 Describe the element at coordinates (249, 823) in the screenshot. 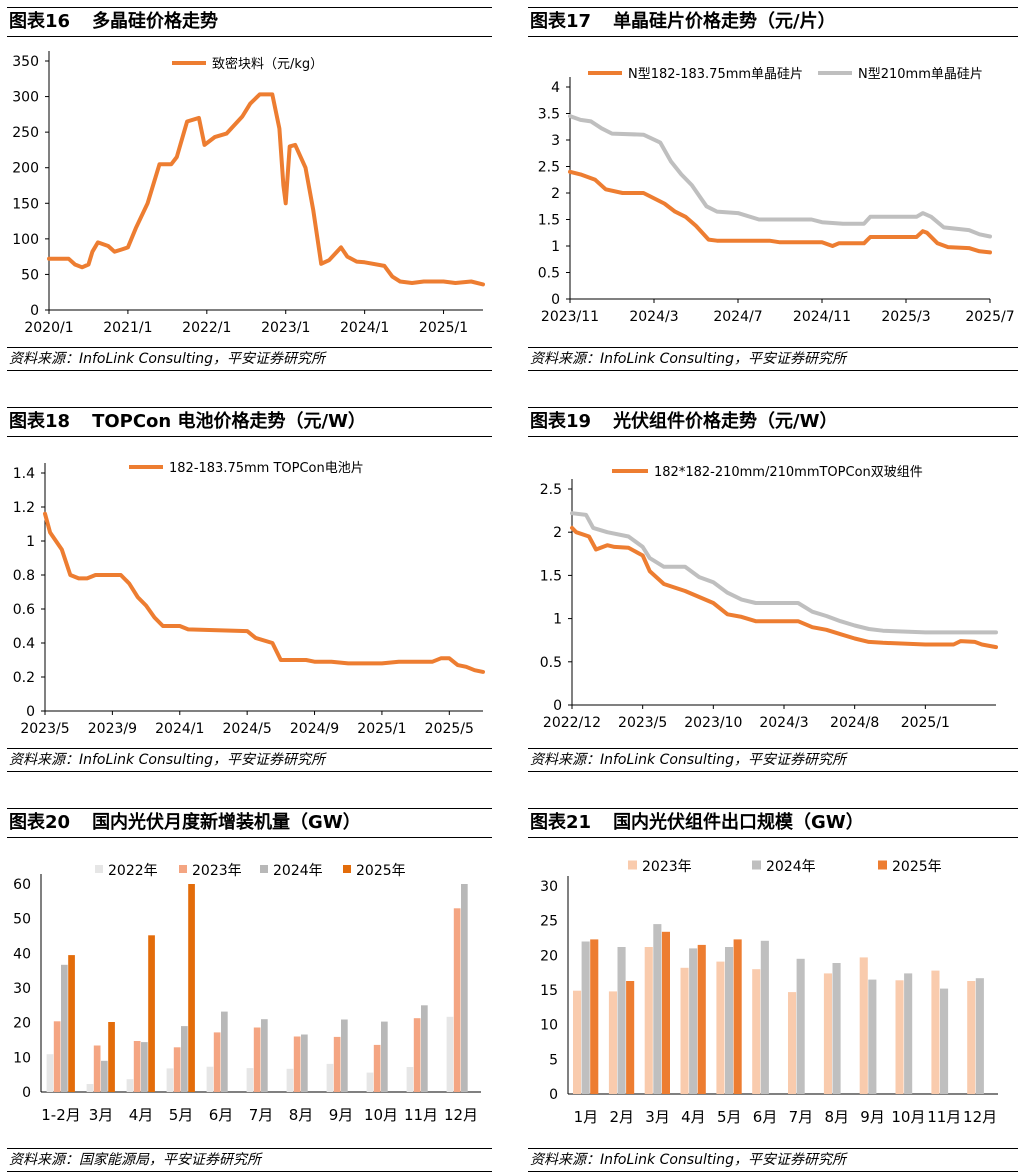

I see `panel-title: 图表20 国内光伏月度新增装机量（GW）` at that location.